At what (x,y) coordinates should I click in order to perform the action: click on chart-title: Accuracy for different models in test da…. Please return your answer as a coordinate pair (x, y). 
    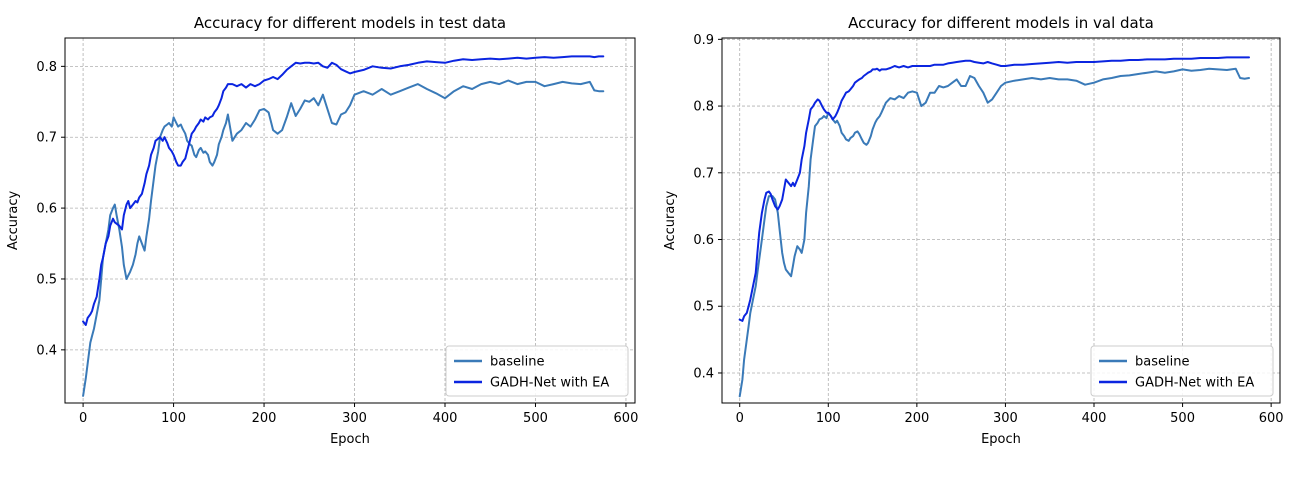
    Looking at the image, I should click on (350, 23).